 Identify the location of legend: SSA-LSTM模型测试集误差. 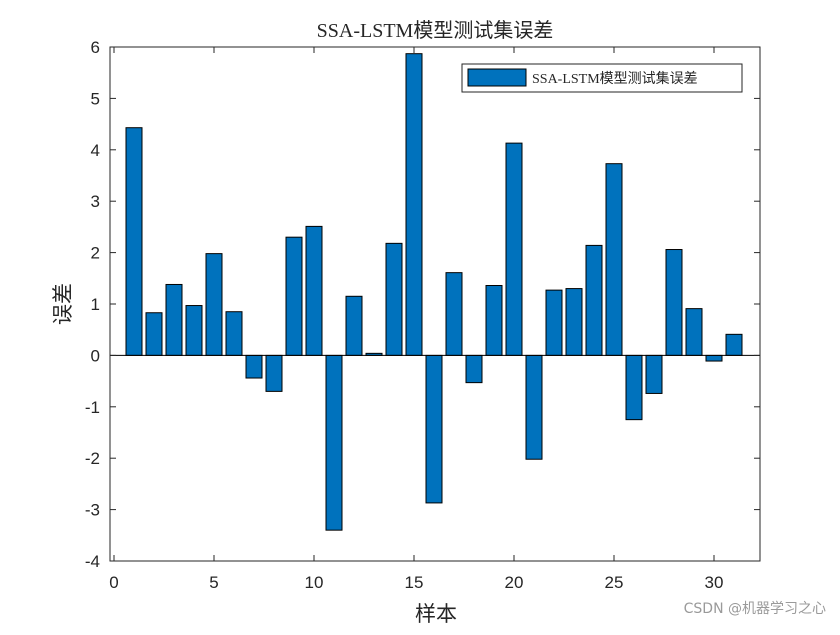
(602, 78).